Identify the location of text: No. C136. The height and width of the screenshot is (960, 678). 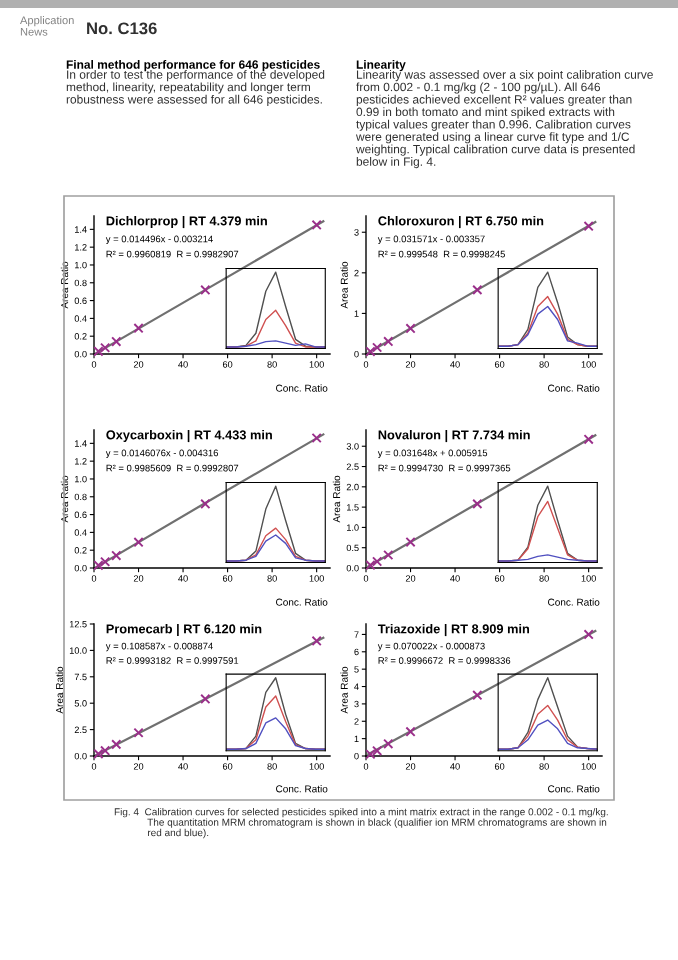
(122, 28).